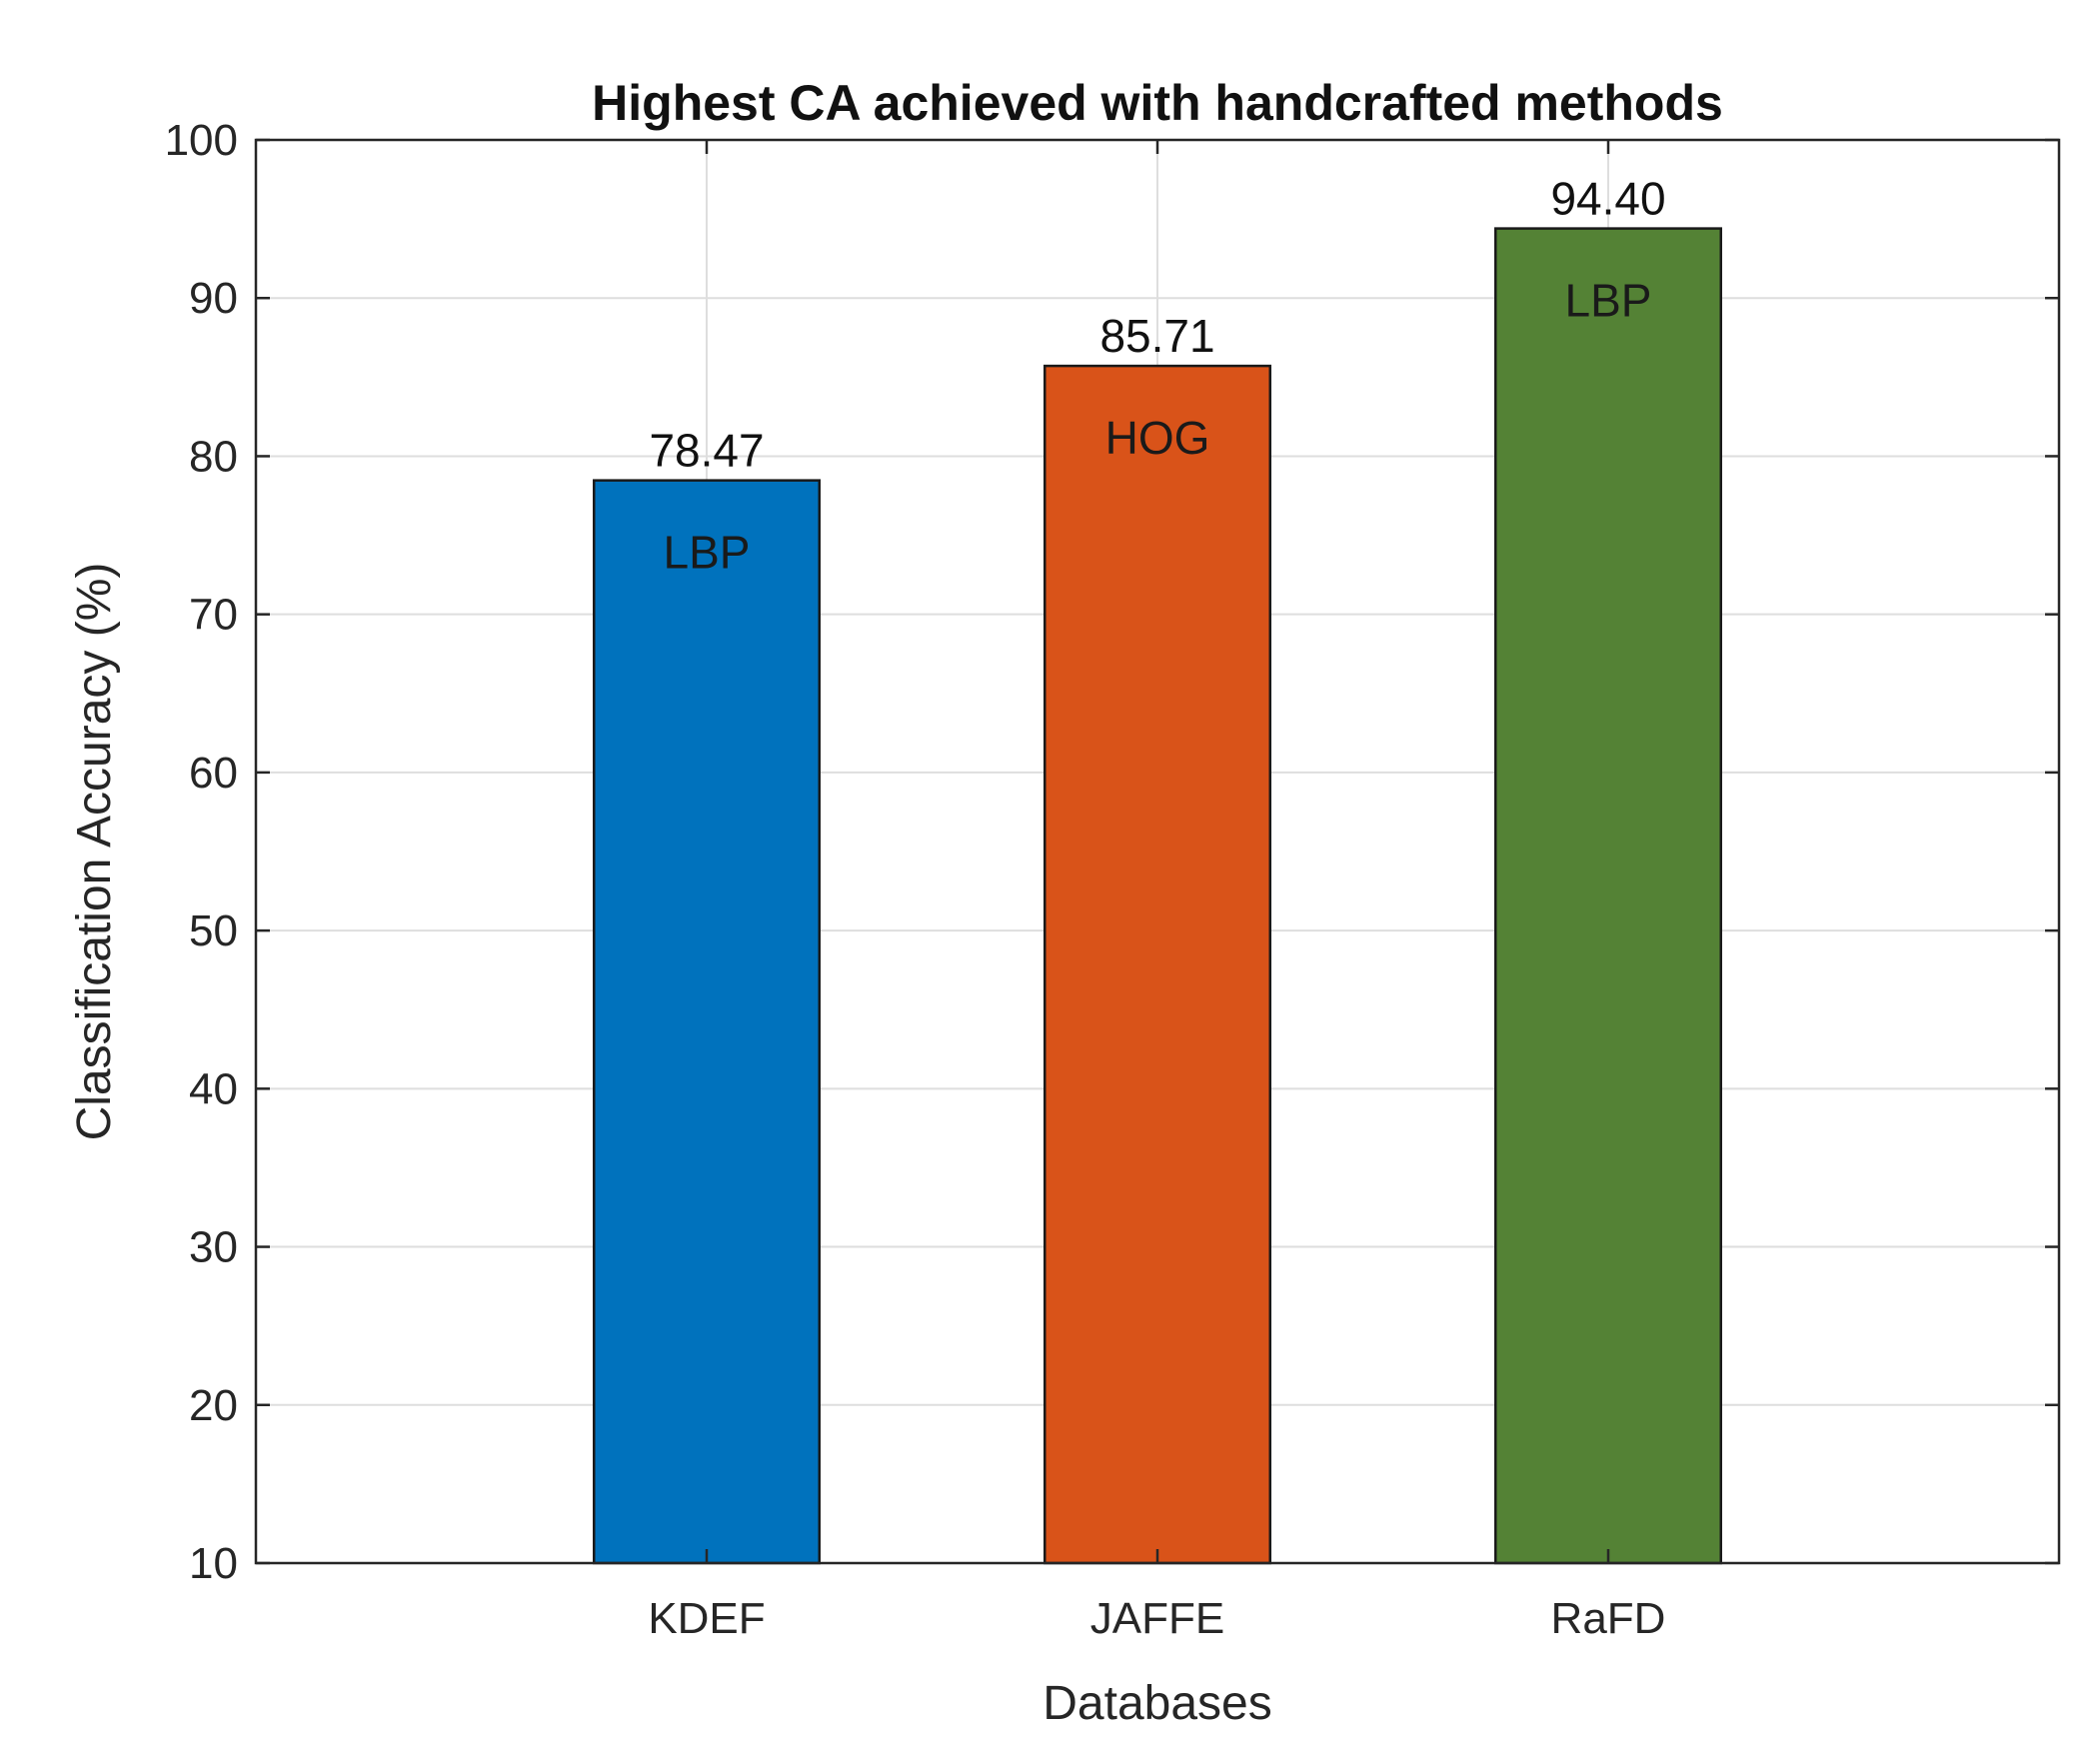 The width and height of the screenshot is (2100, 1740). I want to click on bar-kdef, so click(707, 1022).